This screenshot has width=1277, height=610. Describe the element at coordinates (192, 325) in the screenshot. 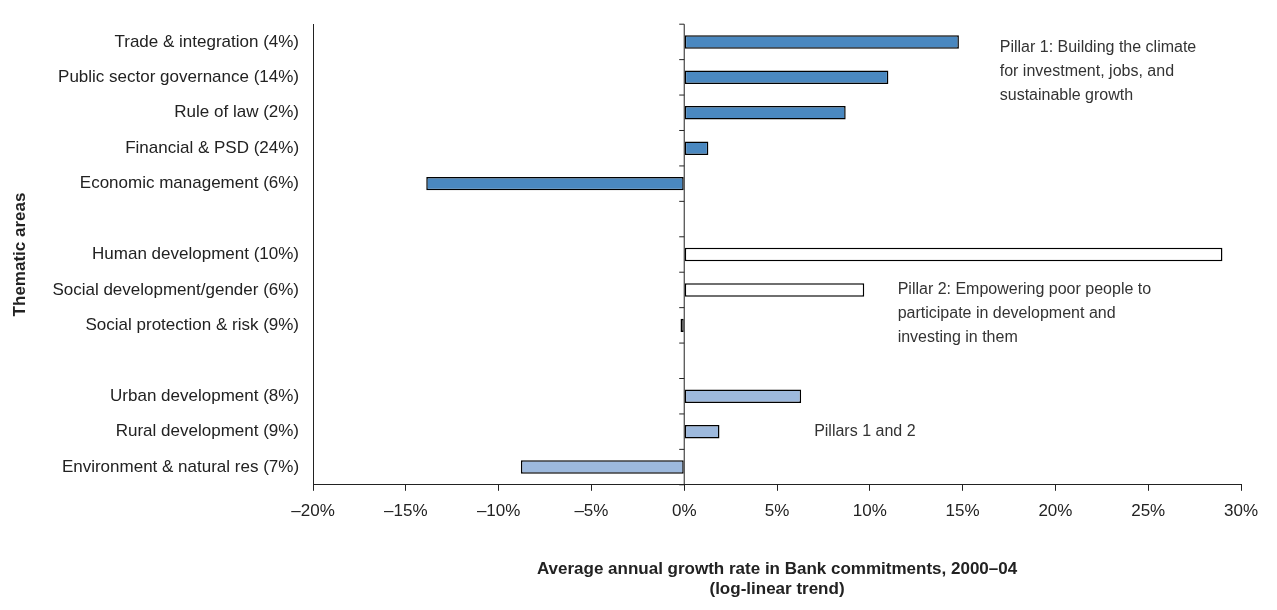

I see `y-tick-label: Social protection & risk (9%)` at that location.